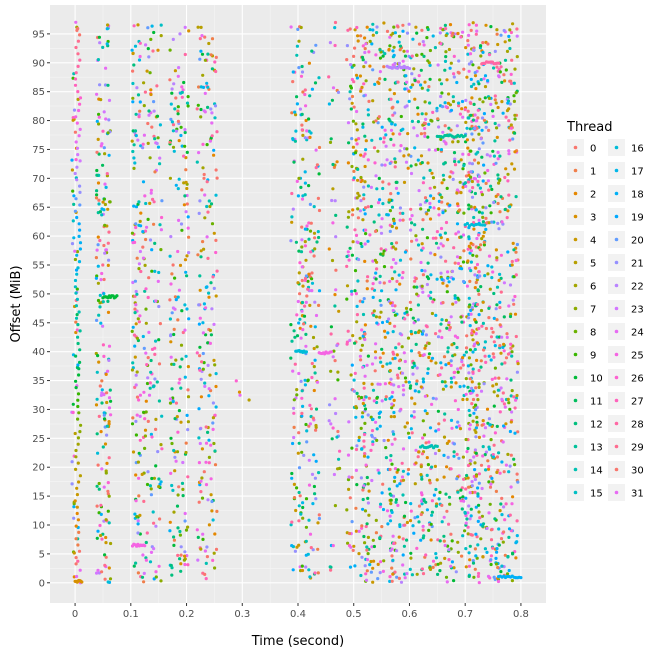 The image size is (647, 655). What do you see at coordinates (38, 410) in the screenshot?
I see `y-tick-label: 30` at bounding box center [38, 410].